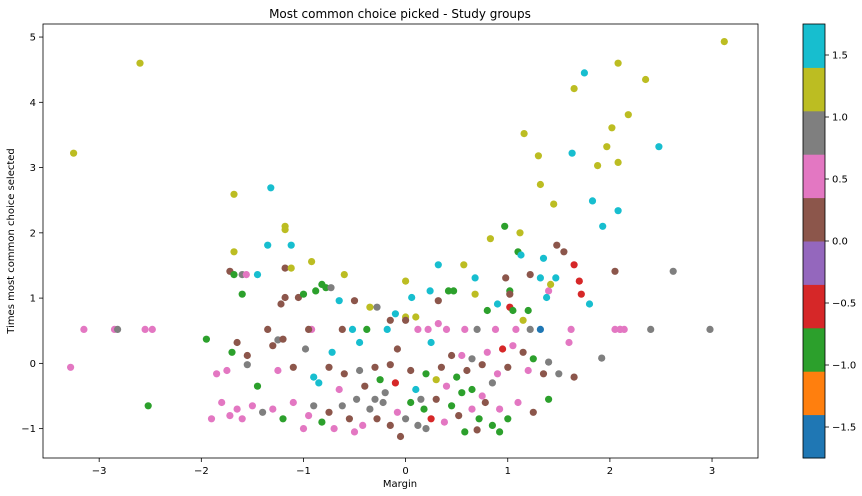  I want to click on y-axis: −1 0 1 2 3 4 5, so click(32, 234).